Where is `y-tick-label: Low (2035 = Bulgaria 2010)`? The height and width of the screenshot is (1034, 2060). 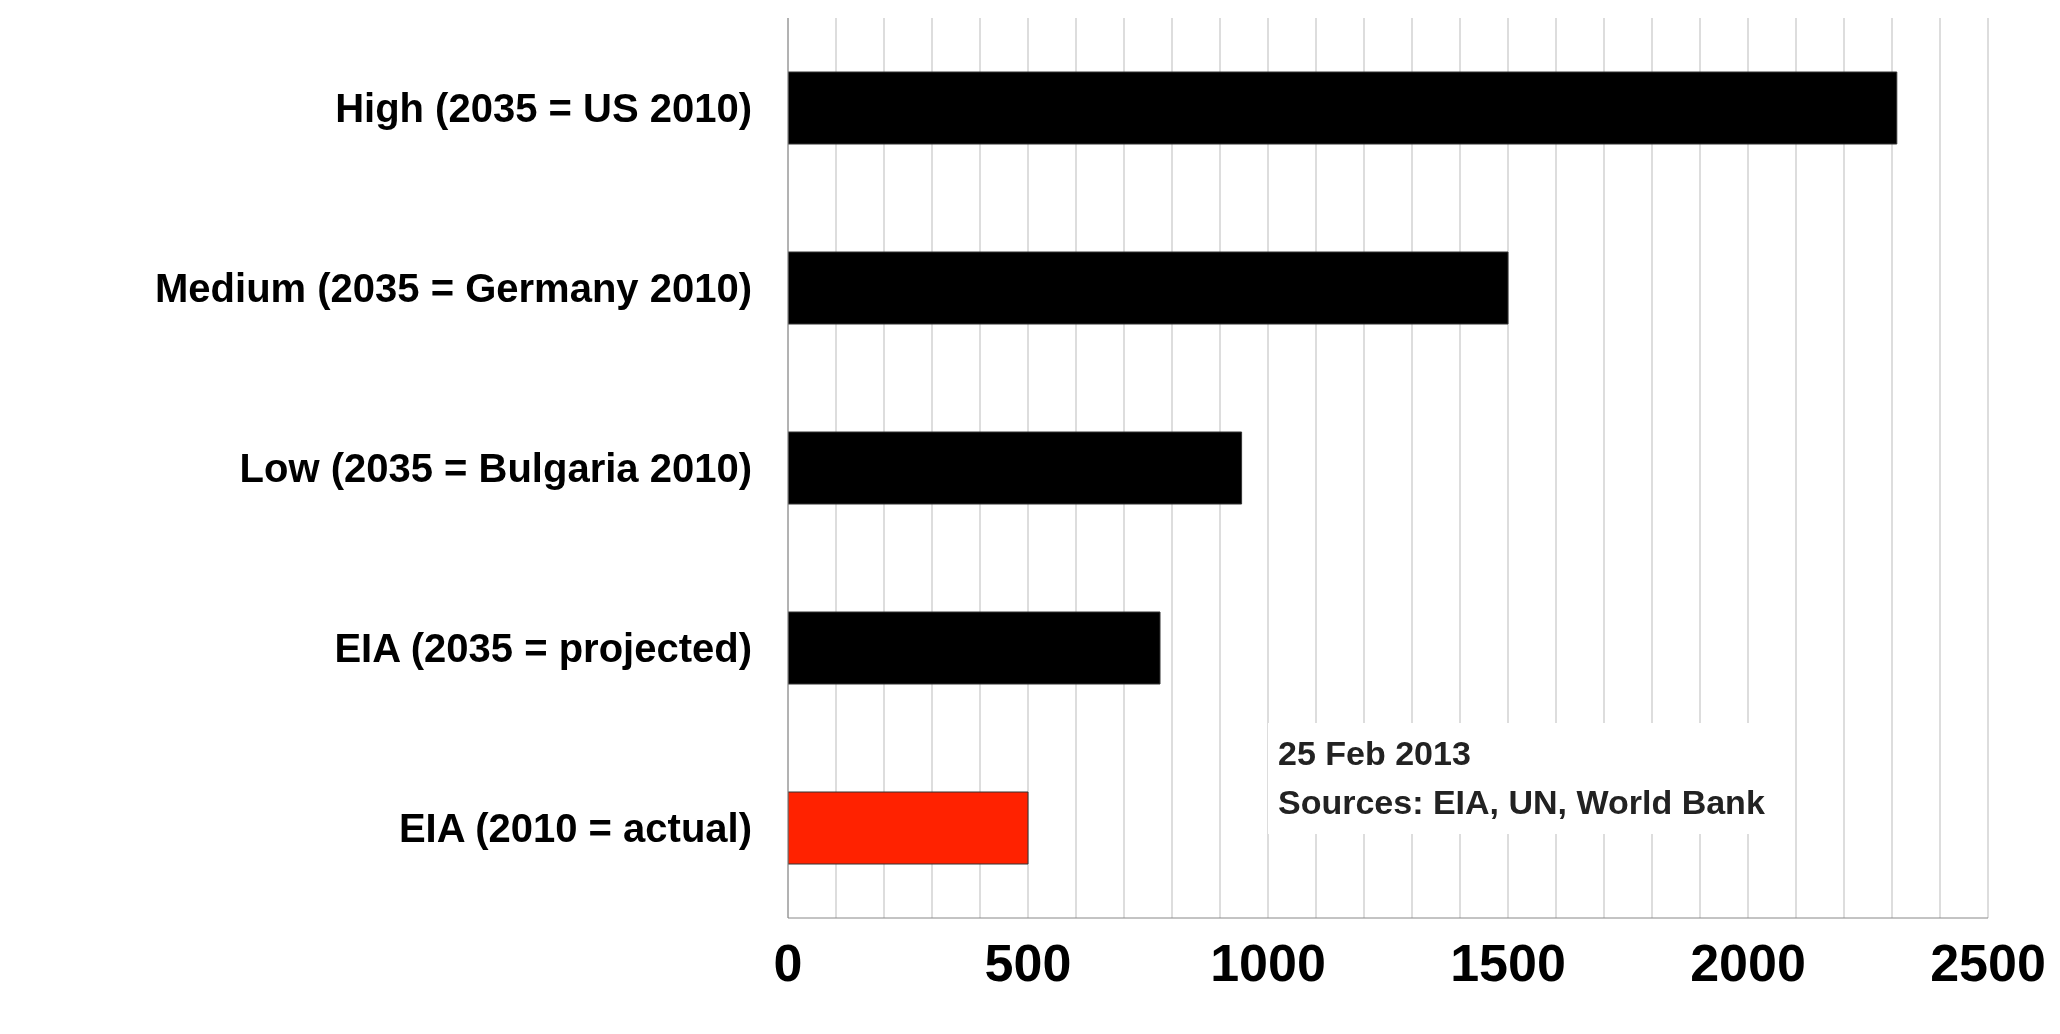 y-tick-label: Low (2035 = Bulgaria 2010) is located at coordinates (495, 468).